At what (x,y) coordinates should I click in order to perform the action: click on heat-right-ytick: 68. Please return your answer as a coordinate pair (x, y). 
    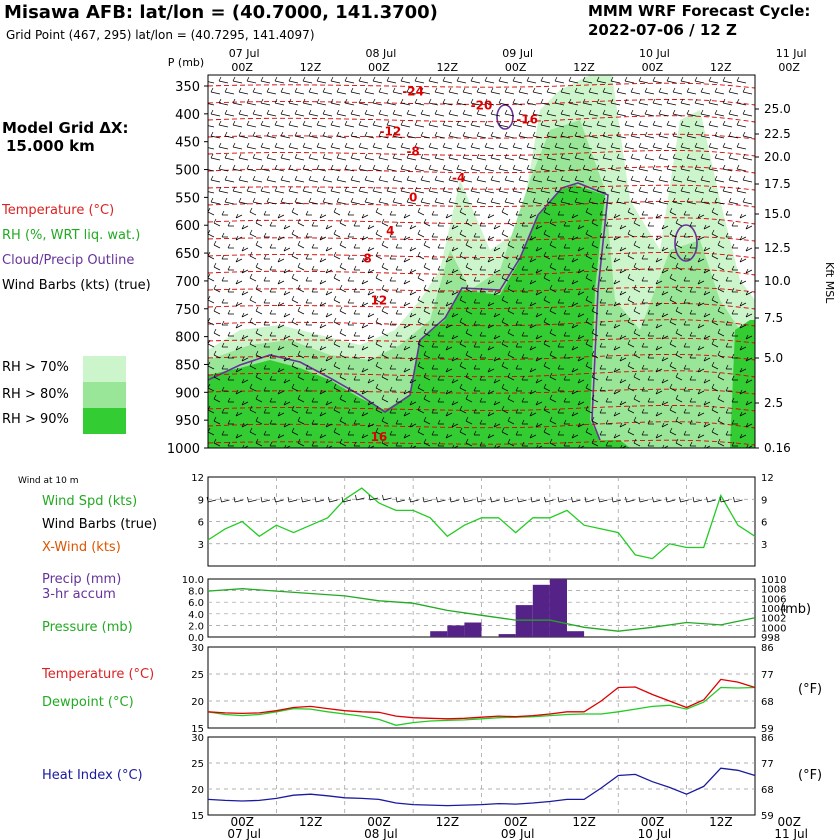
    Looking at the image, I should click on (767, 790).